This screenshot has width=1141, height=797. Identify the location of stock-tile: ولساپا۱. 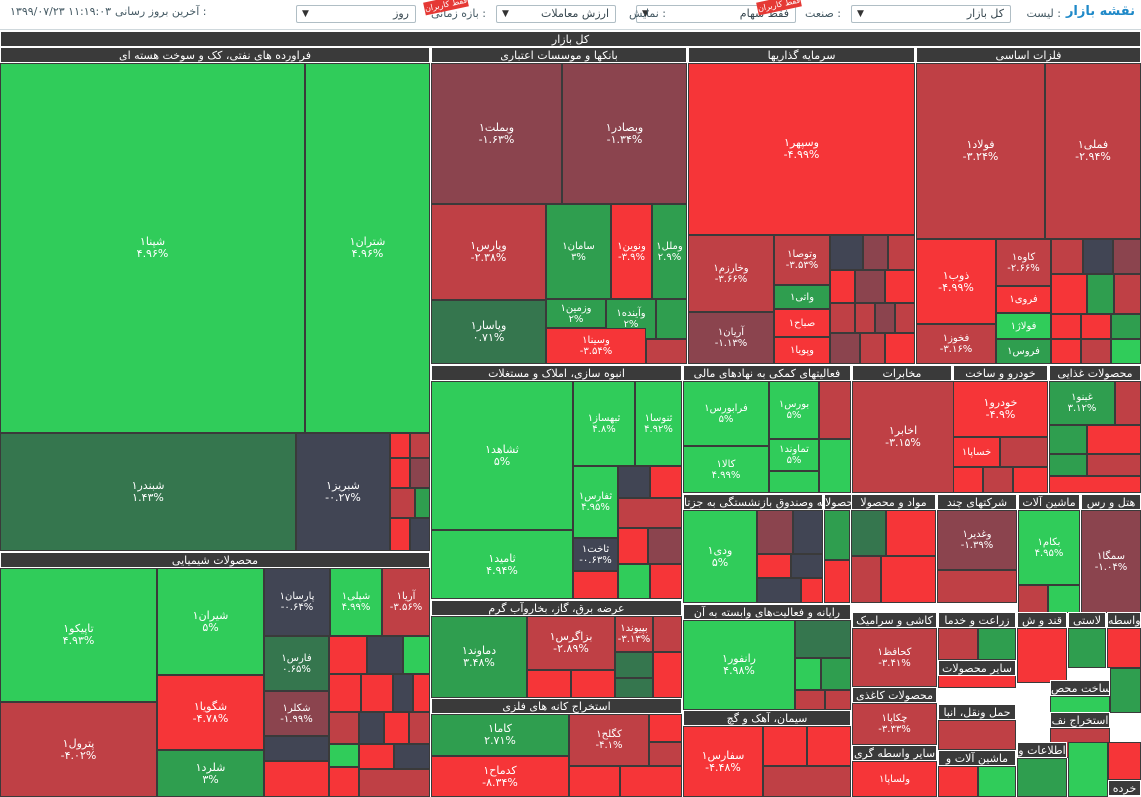
(894, 779).